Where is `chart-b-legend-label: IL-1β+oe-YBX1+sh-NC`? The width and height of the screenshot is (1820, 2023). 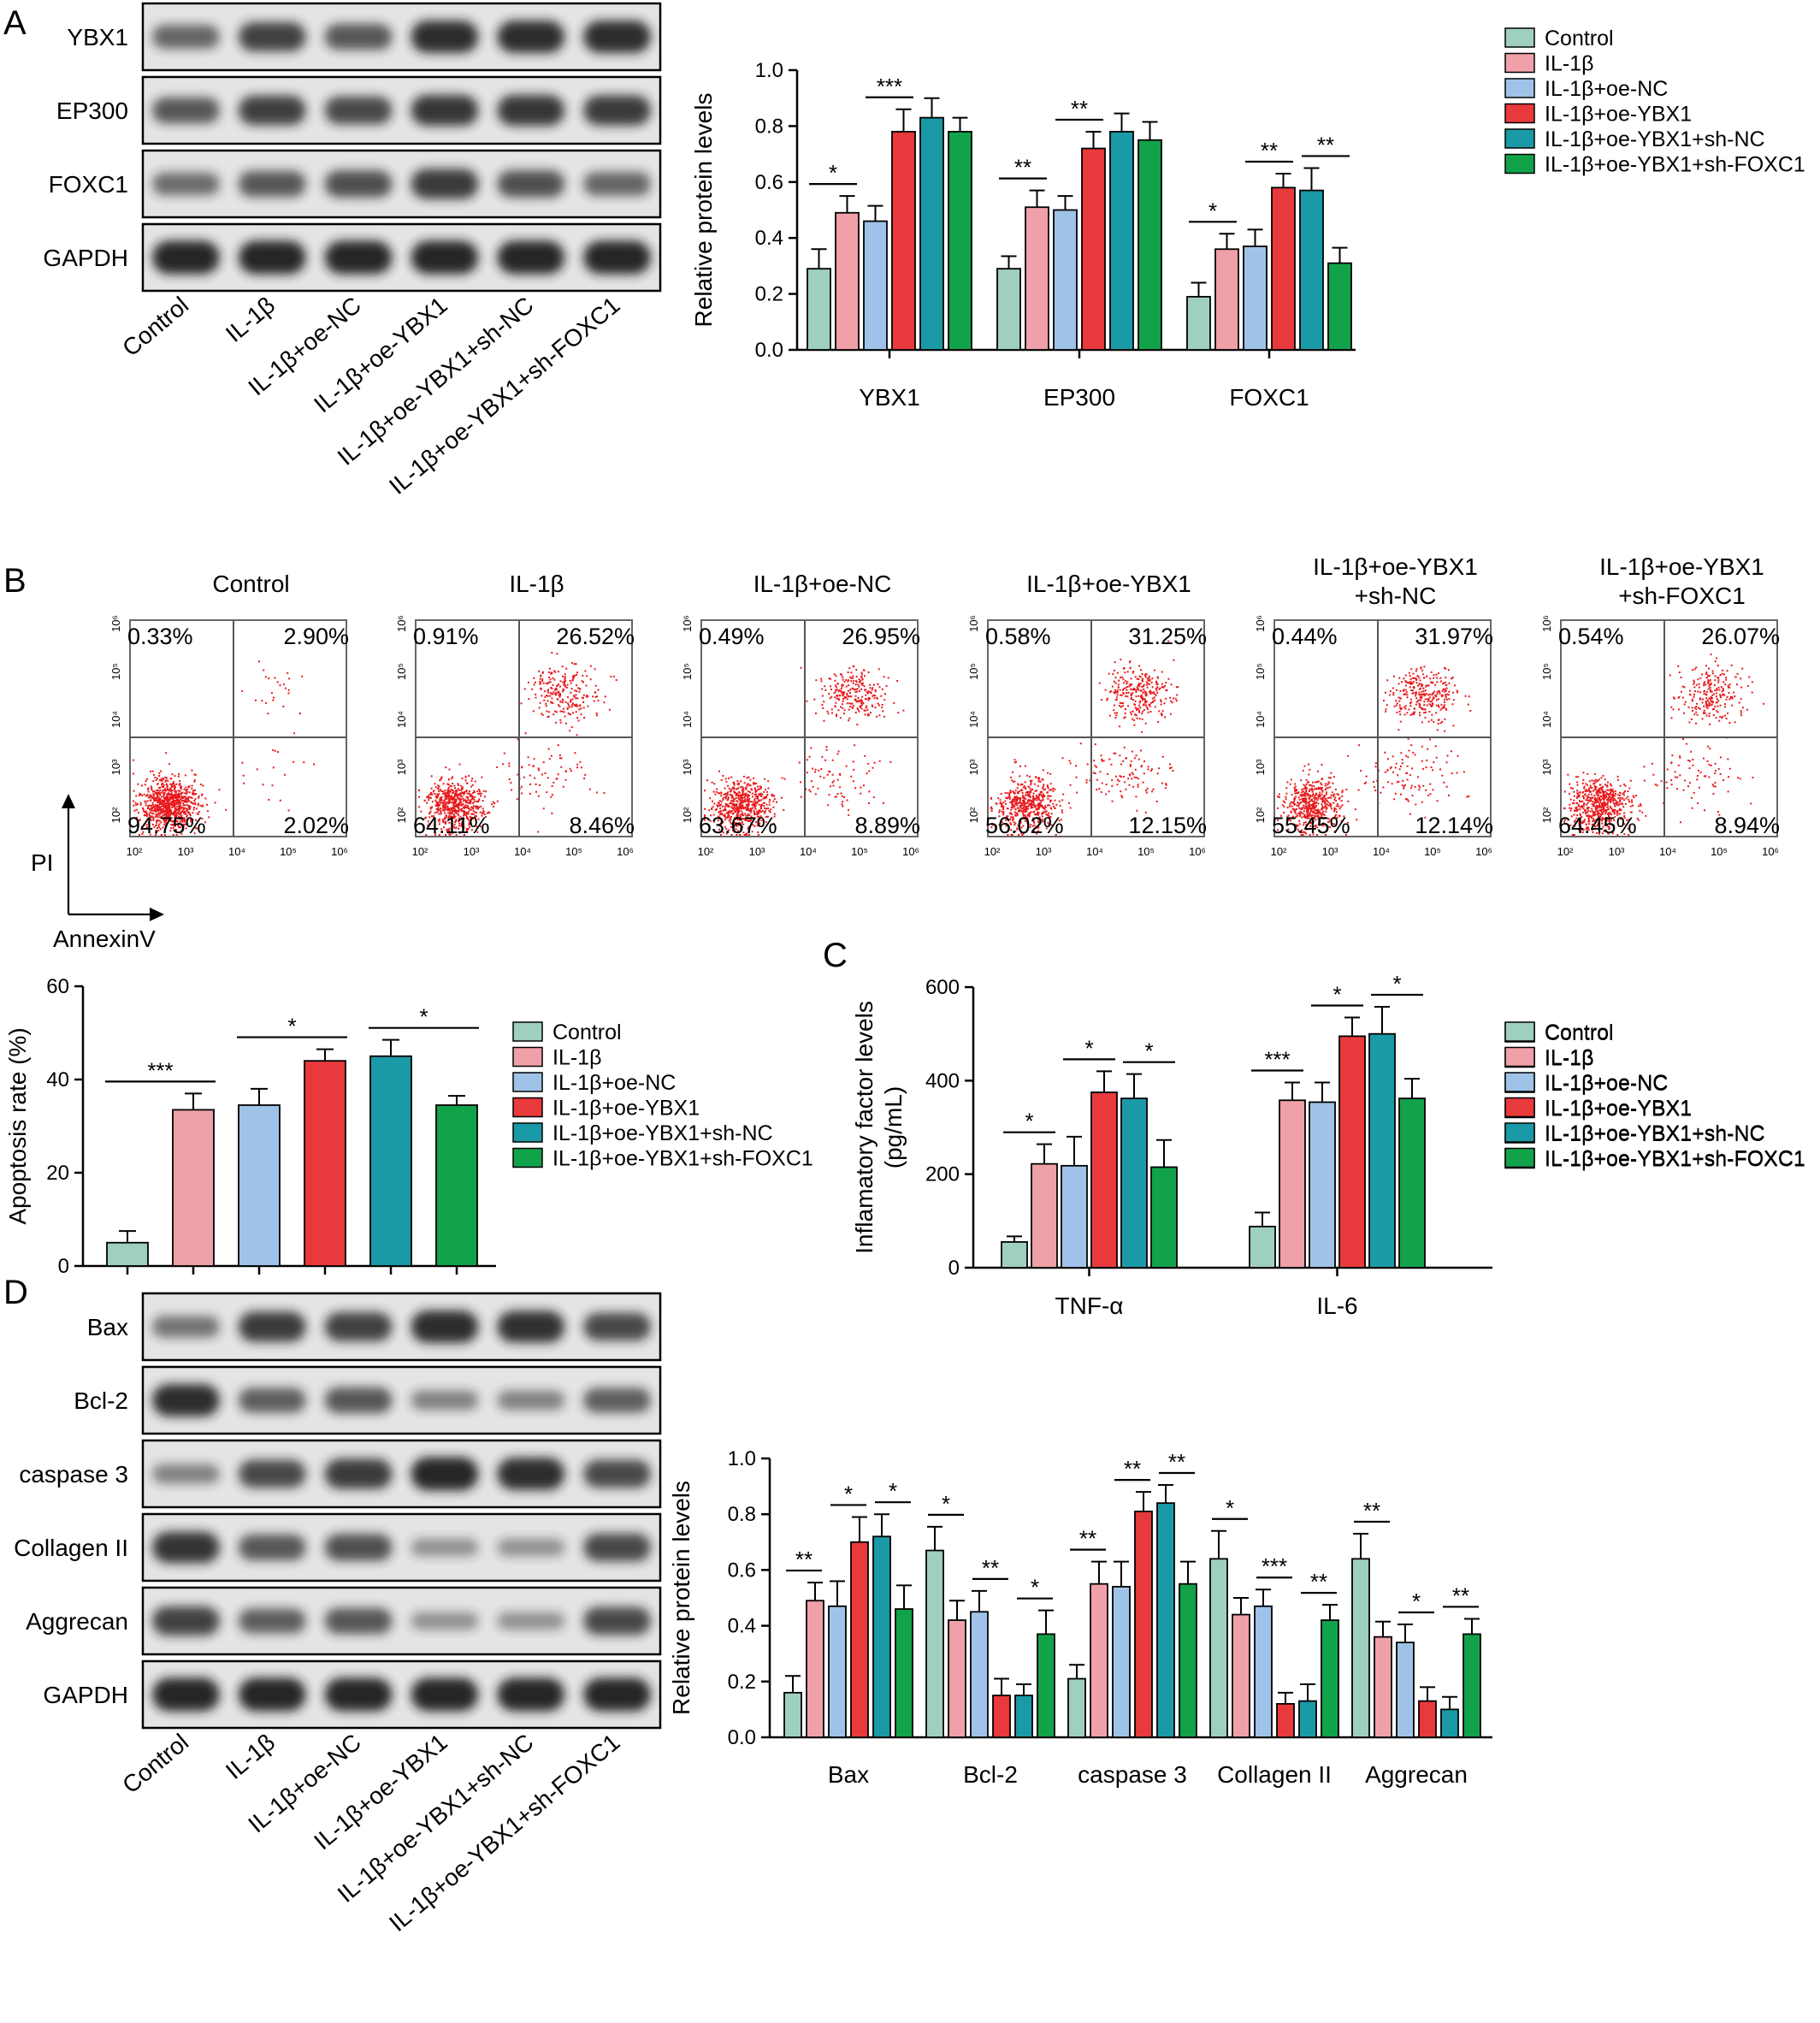 chart-b-legend-label: IL-1β+oe-YBX1+sh-NC is located at coordinates (662, 1133).